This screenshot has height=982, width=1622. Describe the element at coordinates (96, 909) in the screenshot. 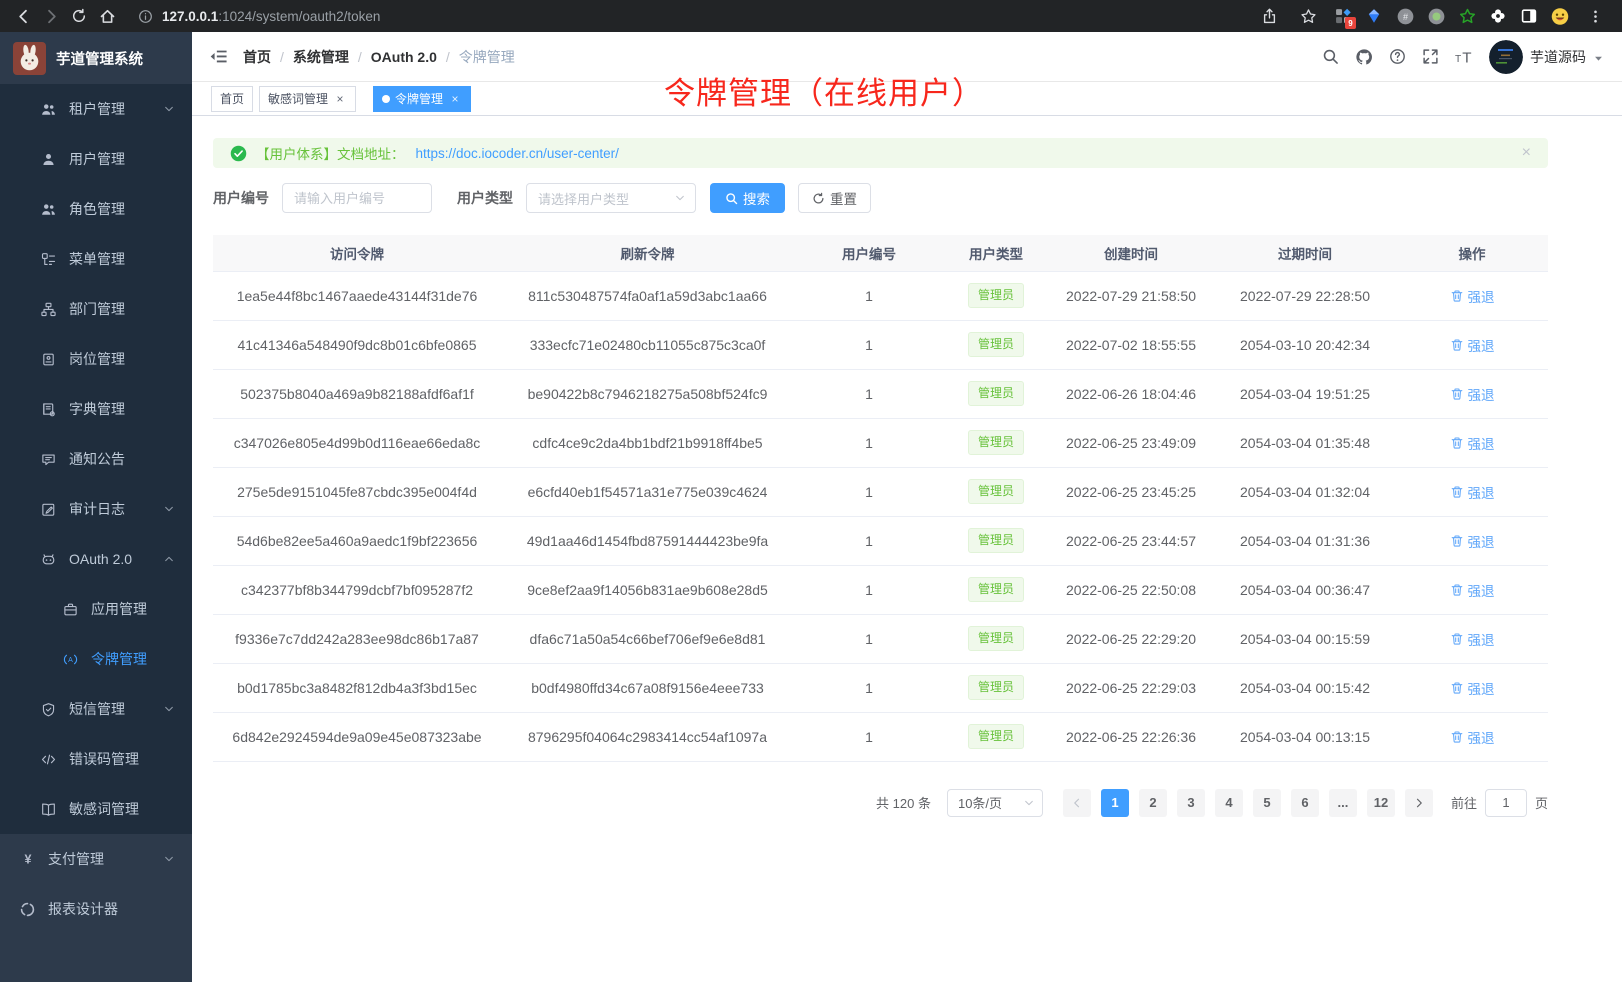

I see `sidebar-item: 报表设计器` at that location.